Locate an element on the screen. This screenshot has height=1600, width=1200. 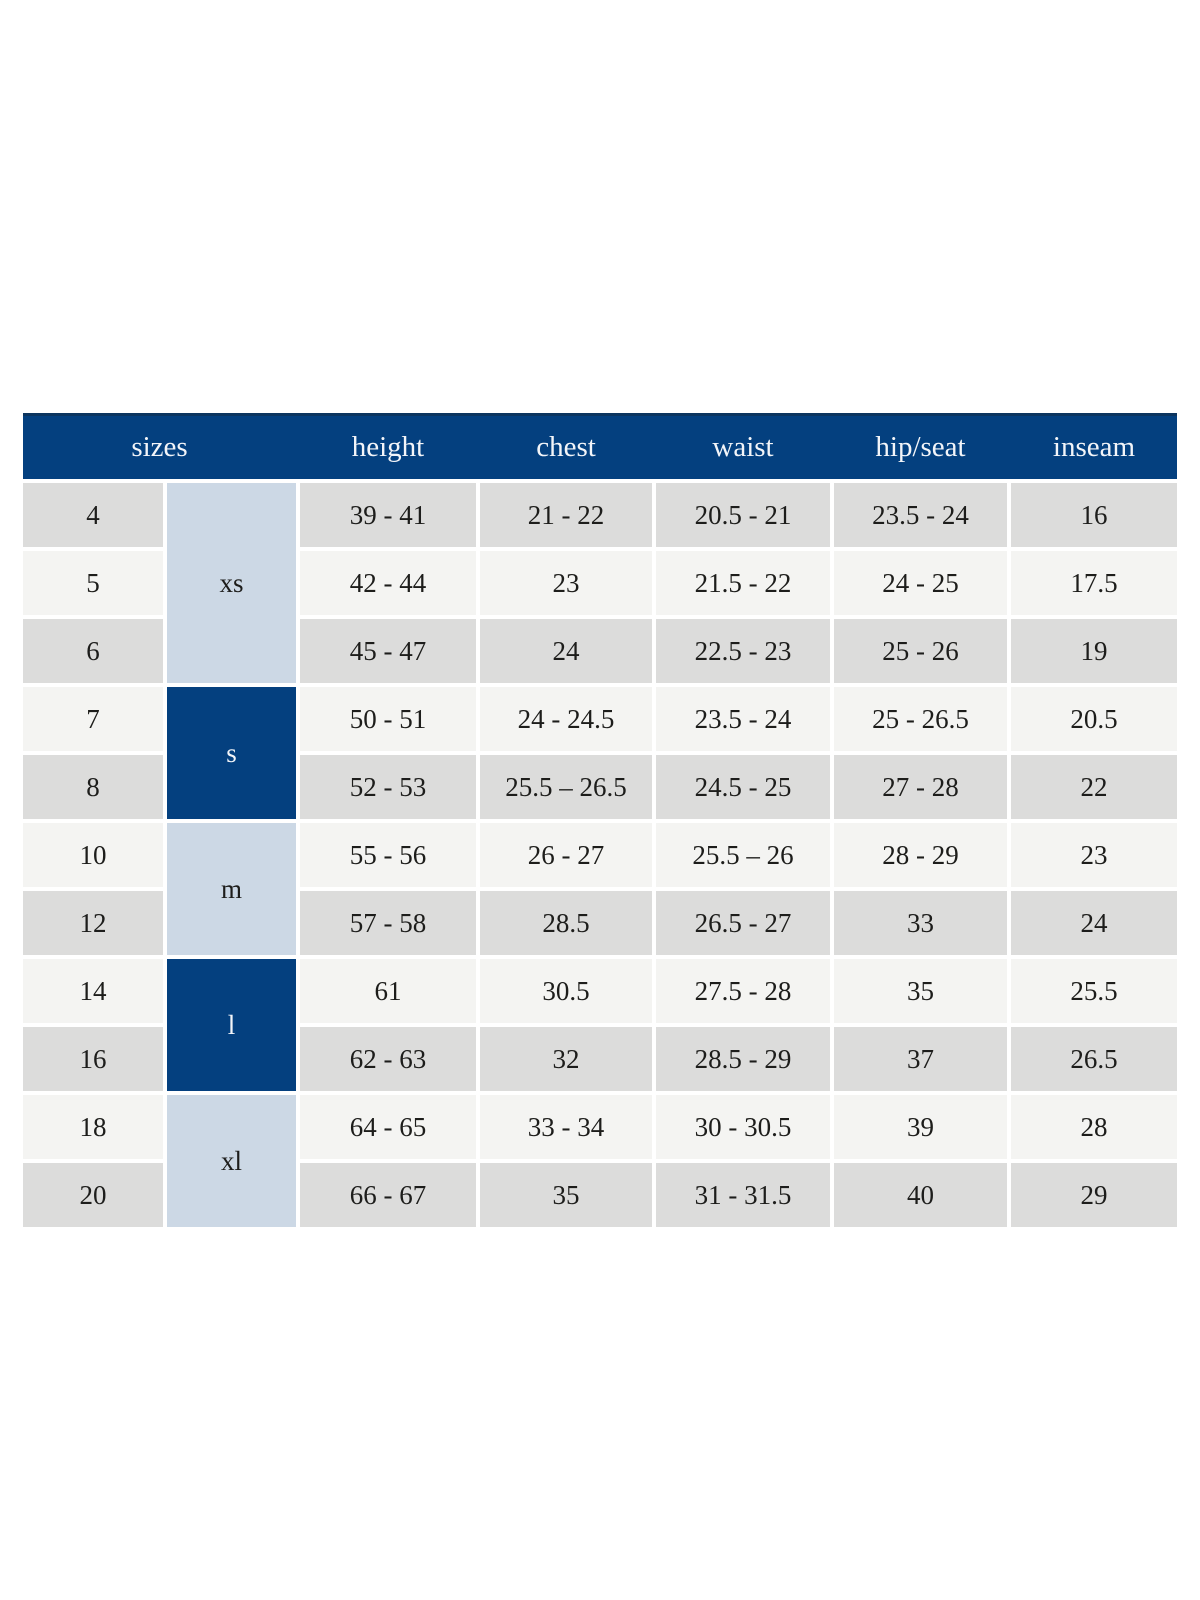
inseam-cell: 16 is located at coordinates (1094, 515).